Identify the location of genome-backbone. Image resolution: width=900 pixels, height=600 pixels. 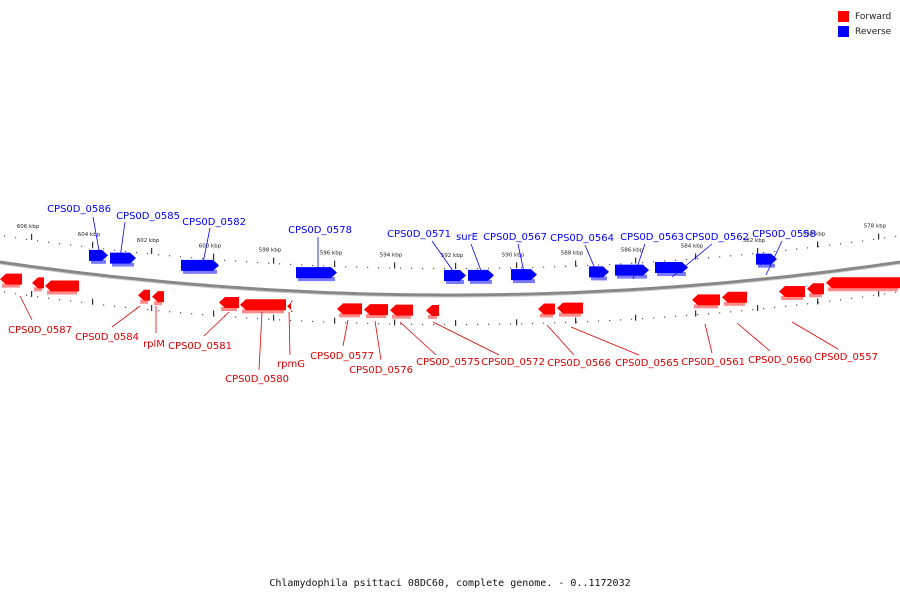
(450, 278).